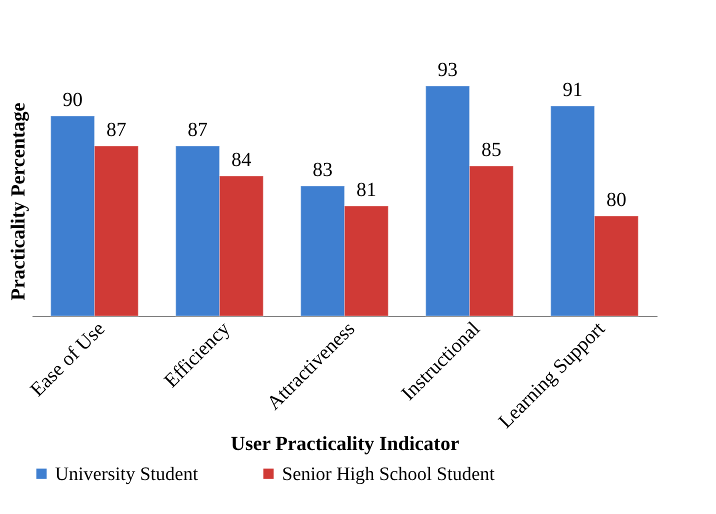 Image resolution: width=716 pixels, height=514 pixels. I want to click on data-label: 85, so click(491, 150).